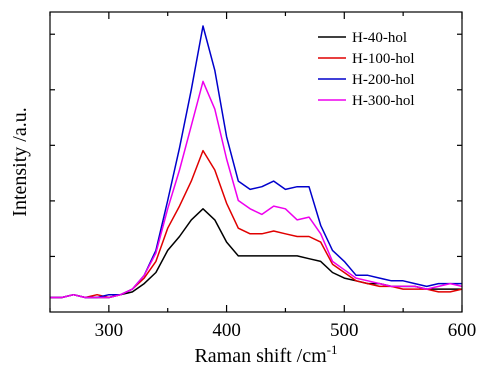 Image resolution: width=484 pixels, height=374 pixels. I want to click on x-axis-title: Raman shift /cm-1, so click(265, 354).